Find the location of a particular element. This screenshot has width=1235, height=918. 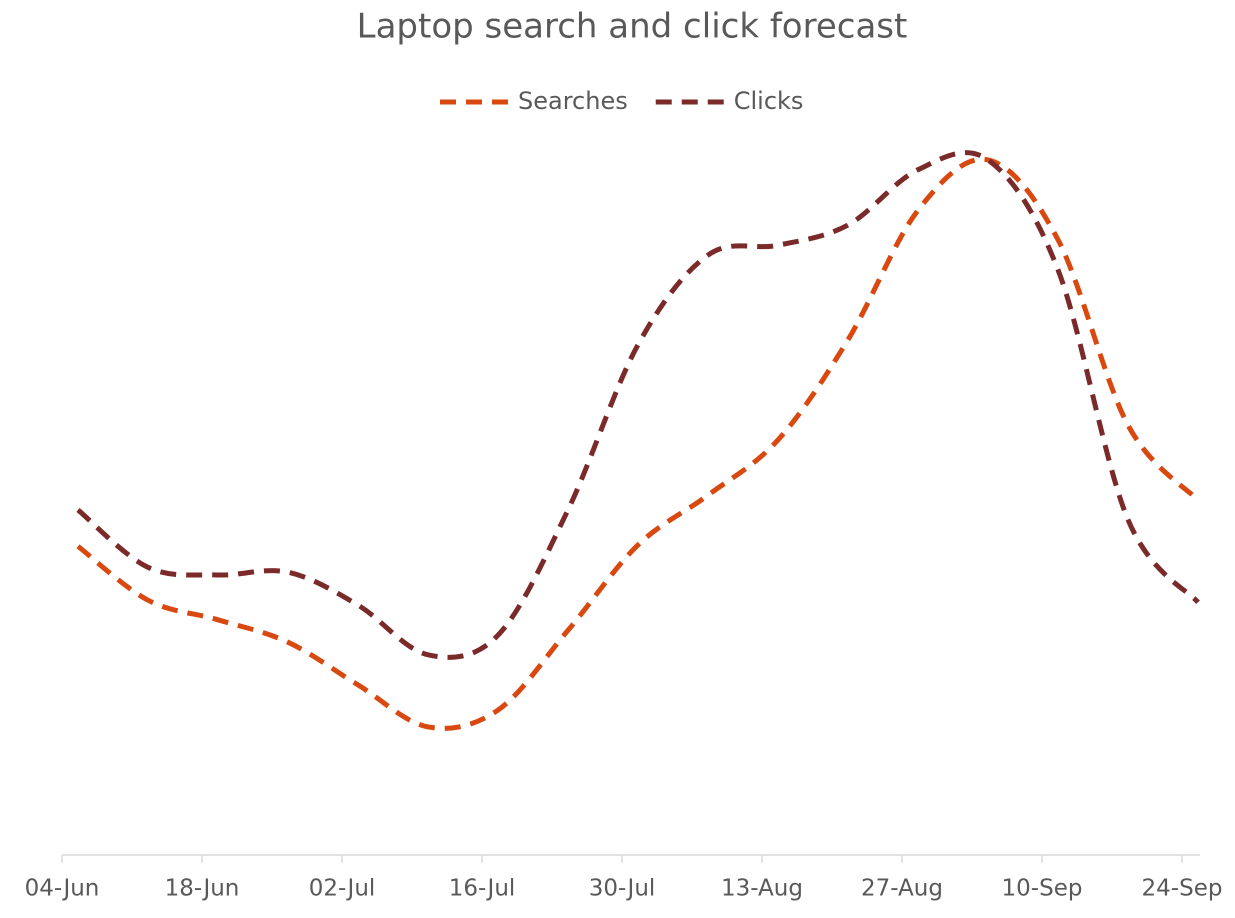

x-tick-label: 27-Aug is located at coordinates (902, 889).